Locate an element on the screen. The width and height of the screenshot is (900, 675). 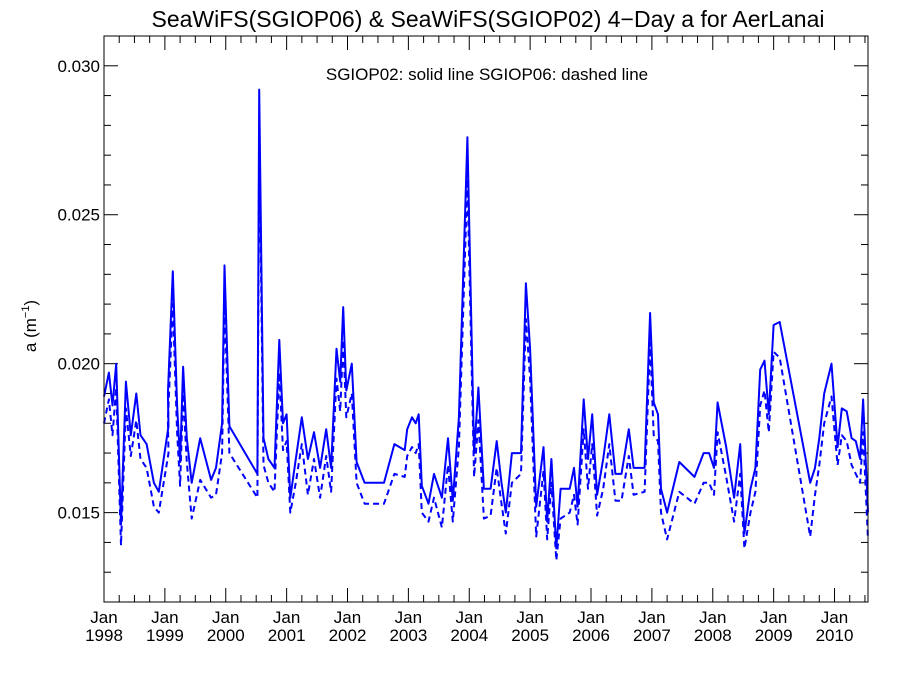
y-axis-label-close: ) is located at coordinates (30, 303).